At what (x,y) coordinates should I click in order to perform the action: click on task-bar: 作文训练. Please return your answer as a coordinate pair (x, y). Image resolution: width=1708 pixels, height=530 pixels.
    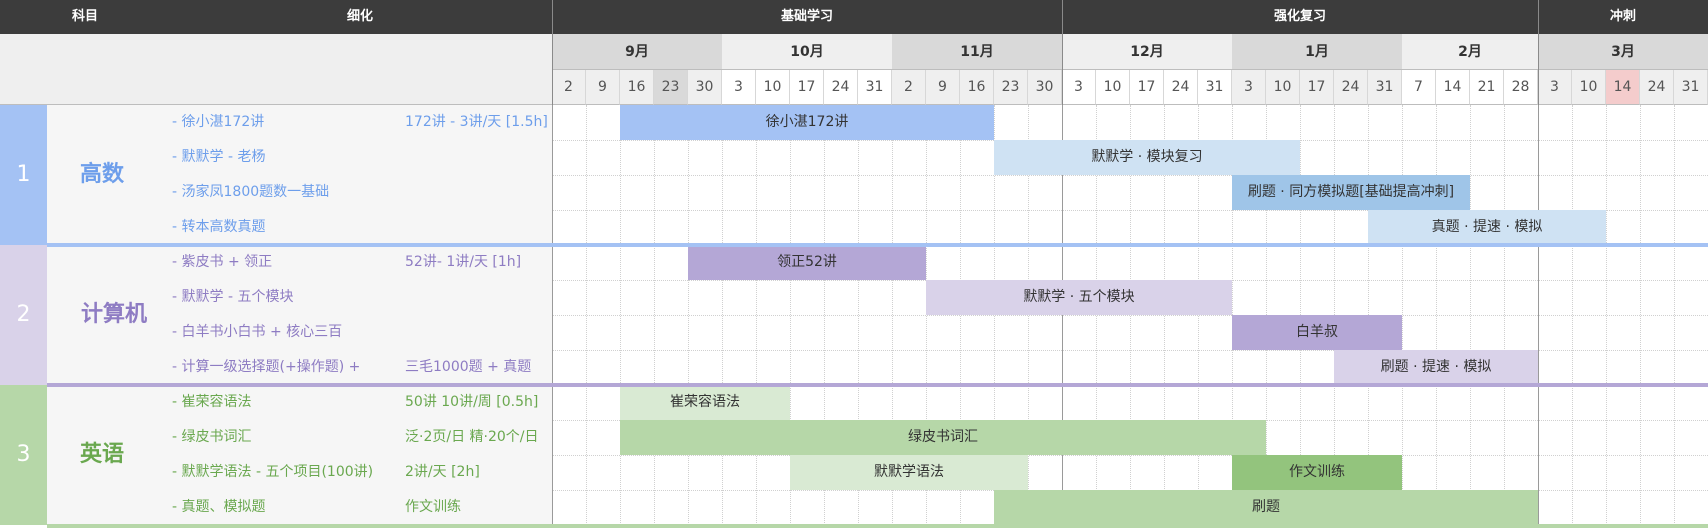
    Looking at the image, I should click on (1317, 472).